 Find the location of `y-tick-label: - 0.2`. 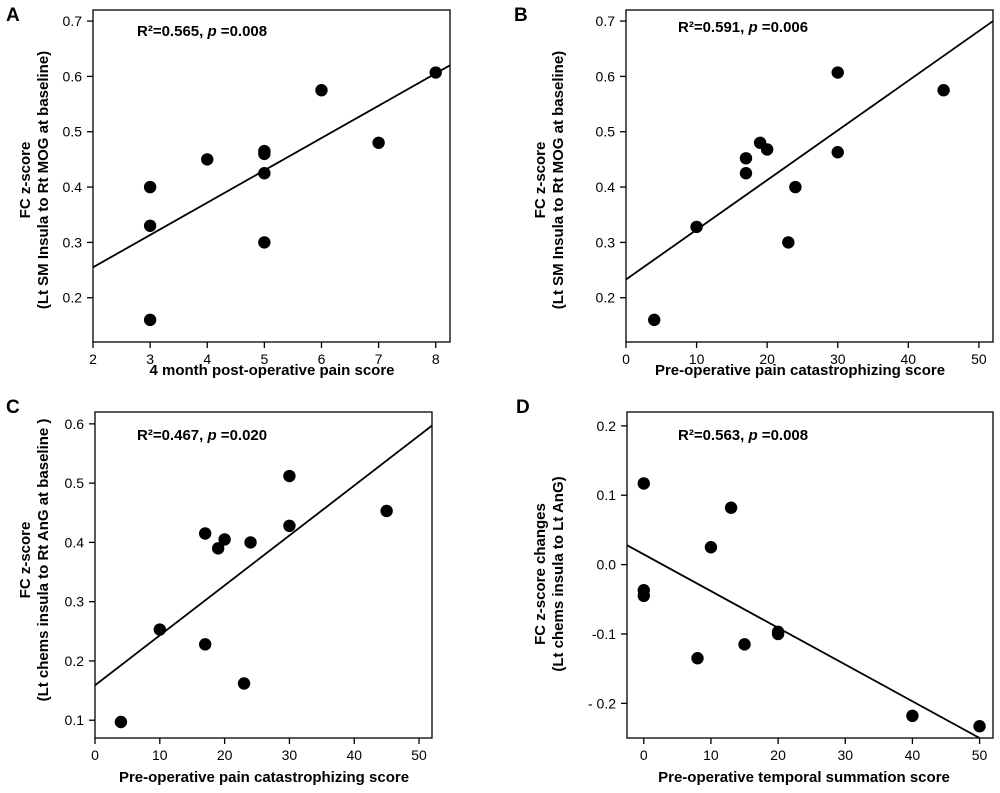

y-tick-label: - 0.2 is located at coordinates (602, 703).